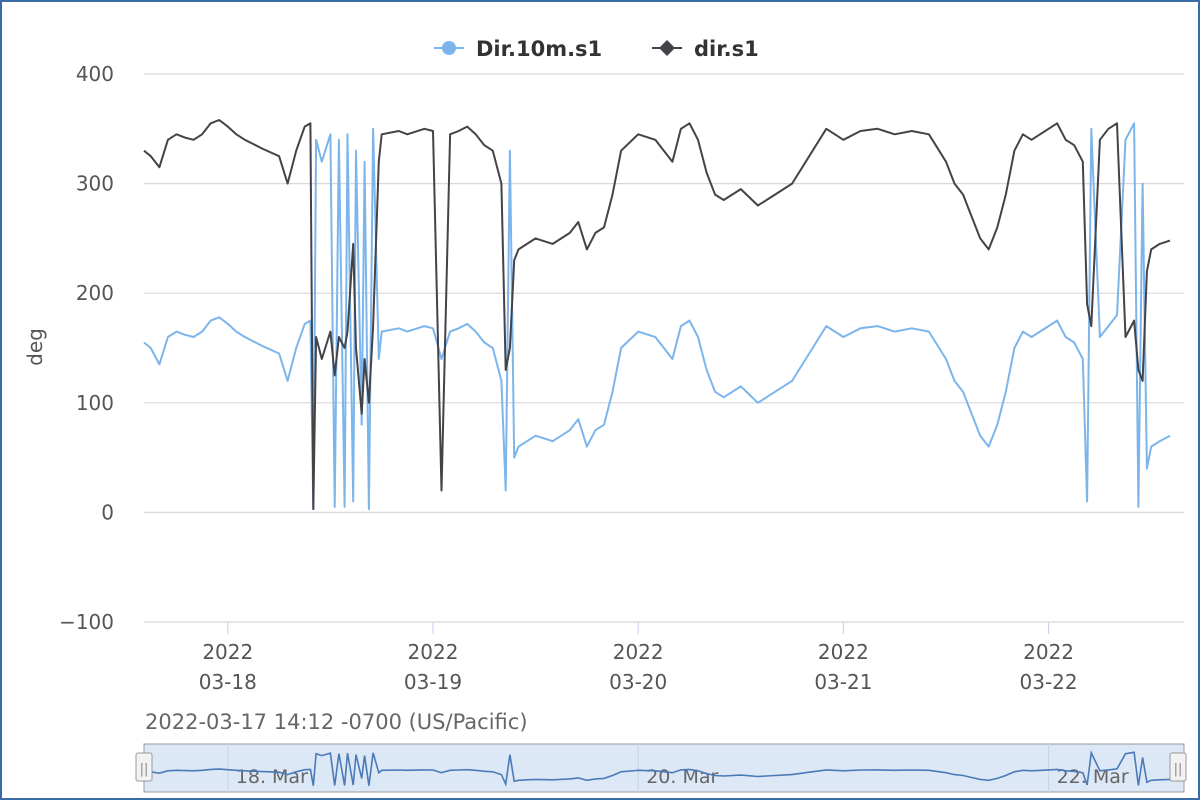 This screenshot has height=802, width=1200. Describe the element at coordinates (449, 48) in the screenshot. I see `legend-marker-circle` at that location.